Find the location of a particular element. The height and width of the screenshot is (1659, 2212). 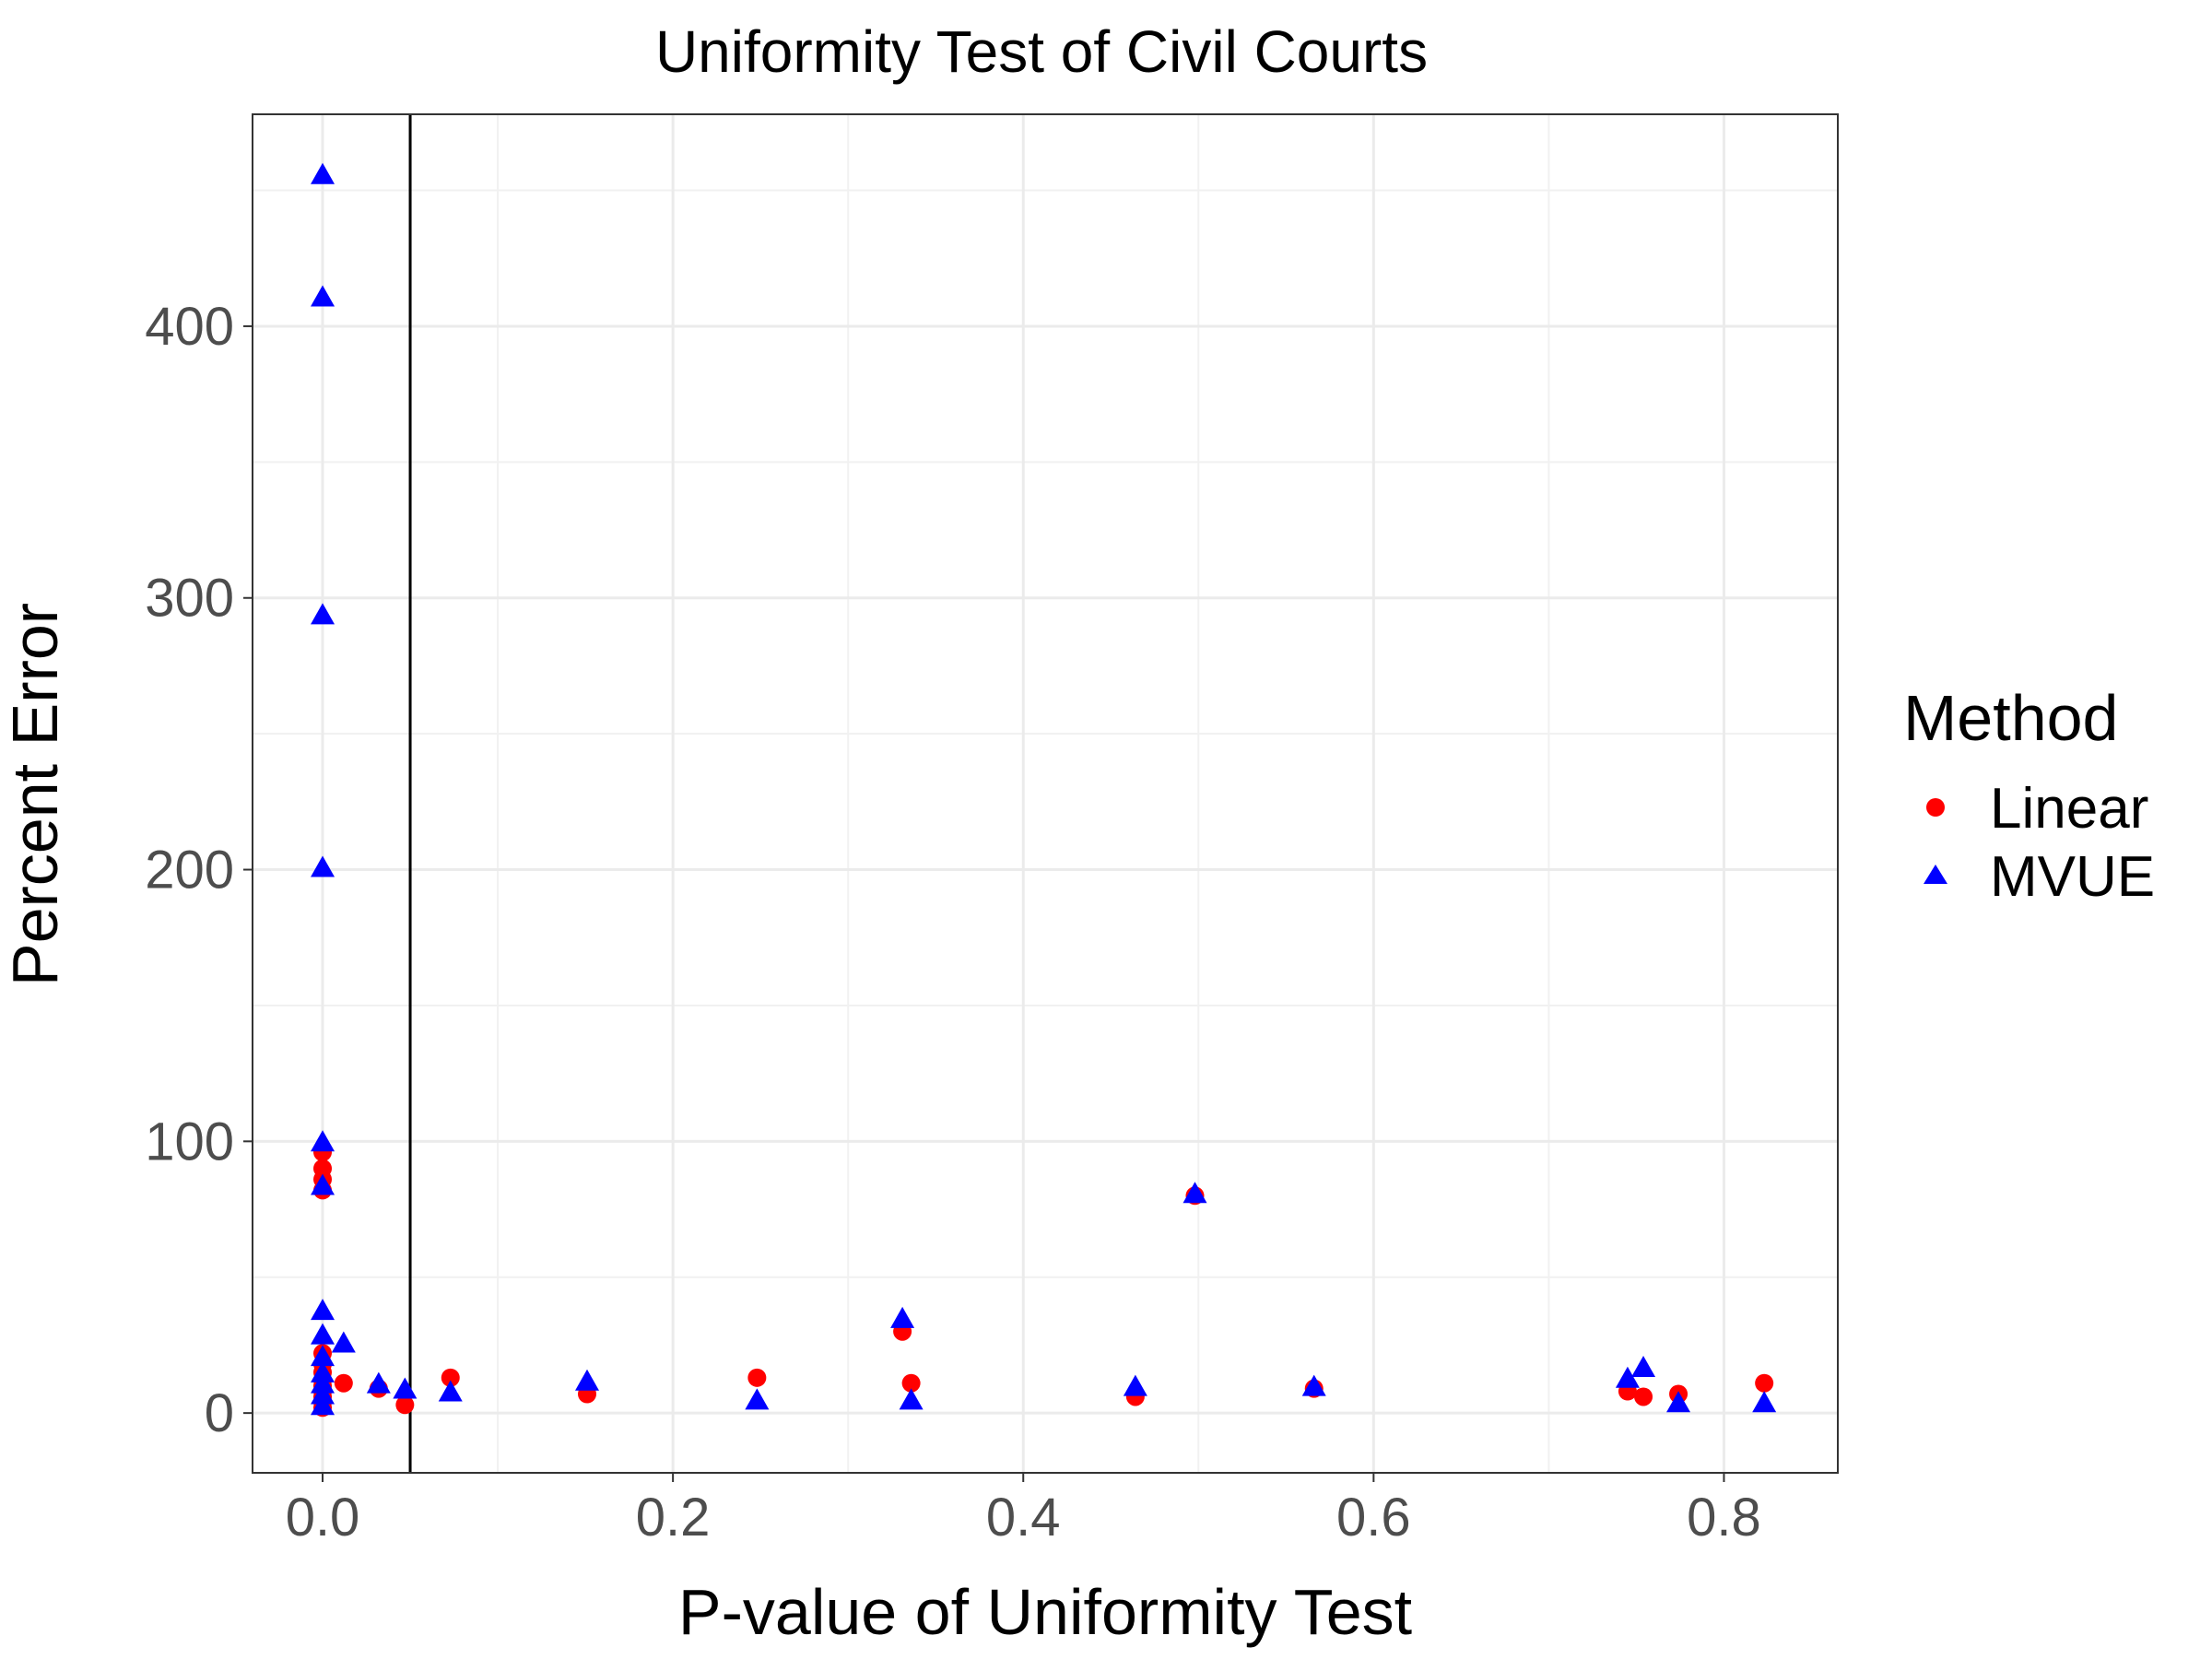

x-axis: 0.0 0.2 0.4 0.6 0.8 is located at coordinates (1023, 1510).